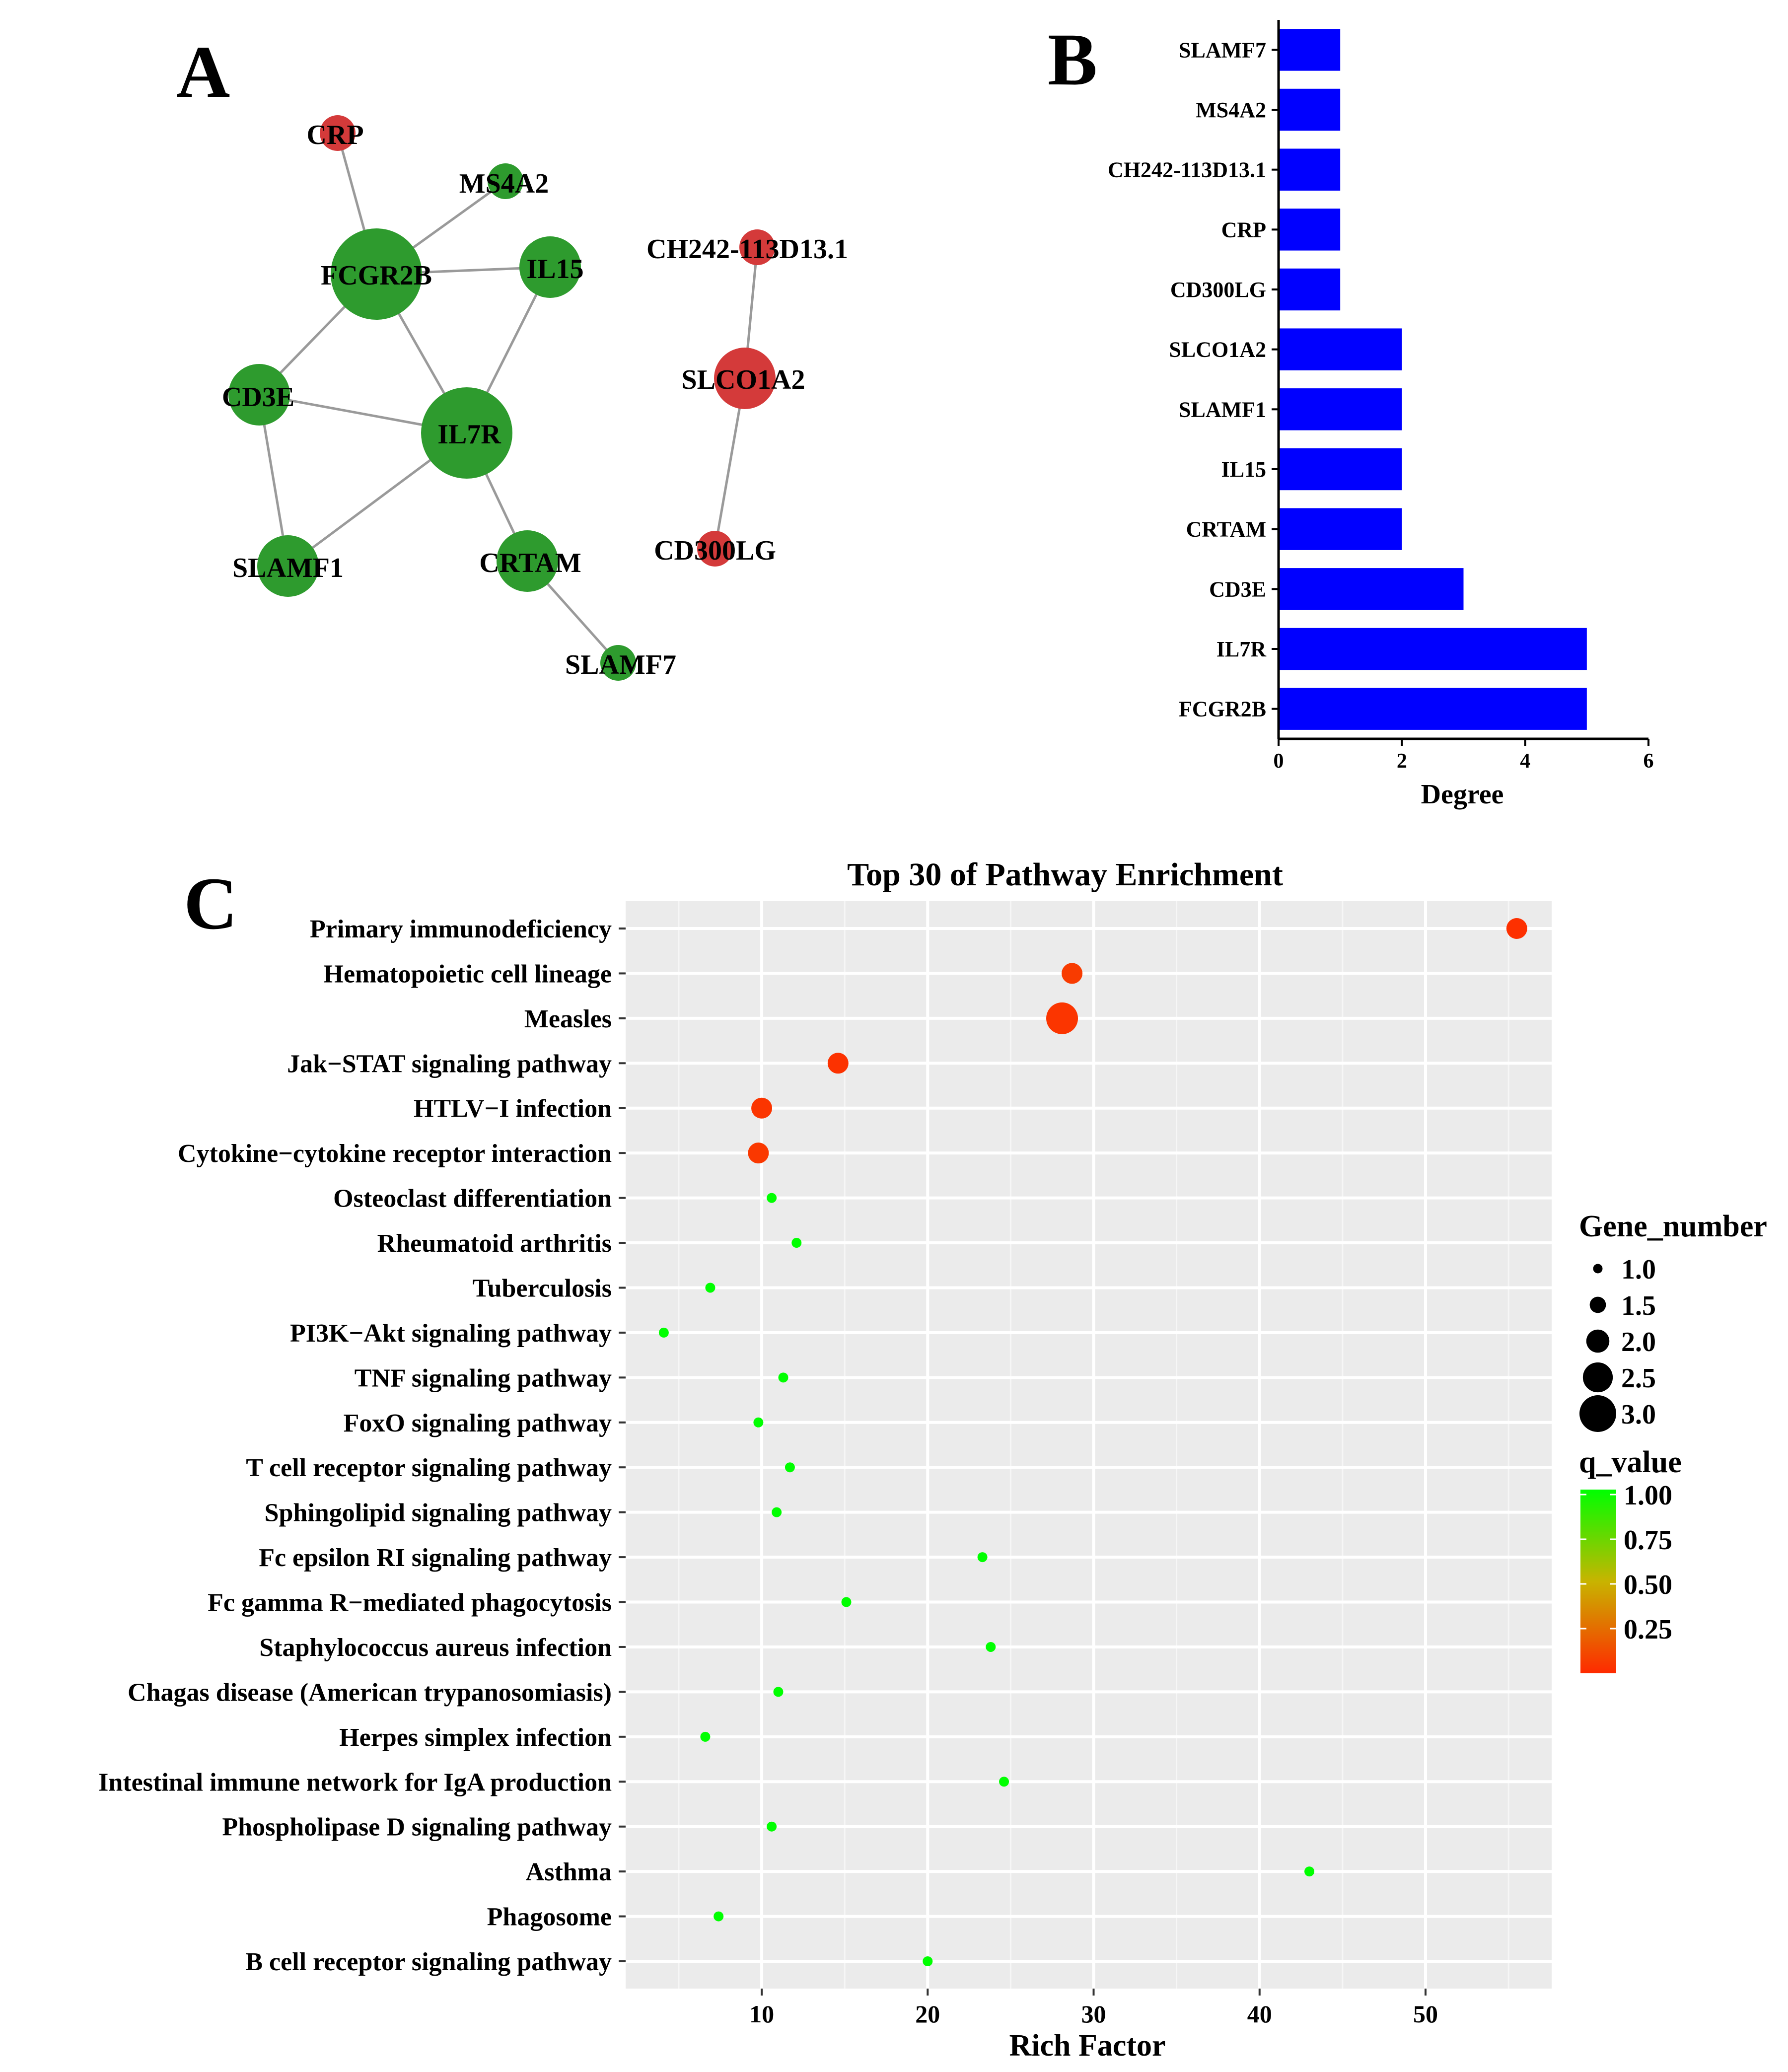 The width and height of the screenshot is (1788, 2072). I want to click on node-il7r, so click(466, 433).